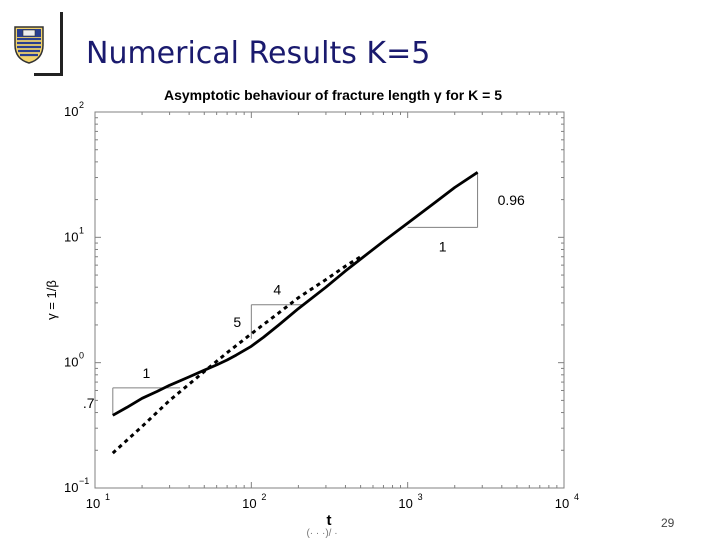 The height and width of the screenshot is (540, 720). What do you see at coordinates (258, 53) in the screenshot?
I see `slide-title: Numerical Results K=5` at bounding box center [258, 53].